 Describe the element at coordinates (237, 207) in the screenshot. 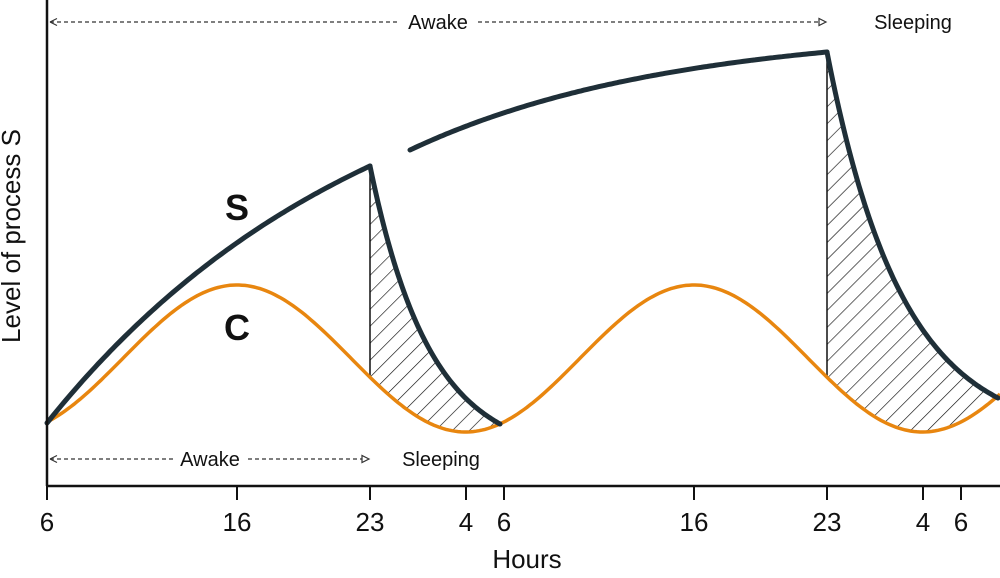

I see `s-curve-label: S` at that location.